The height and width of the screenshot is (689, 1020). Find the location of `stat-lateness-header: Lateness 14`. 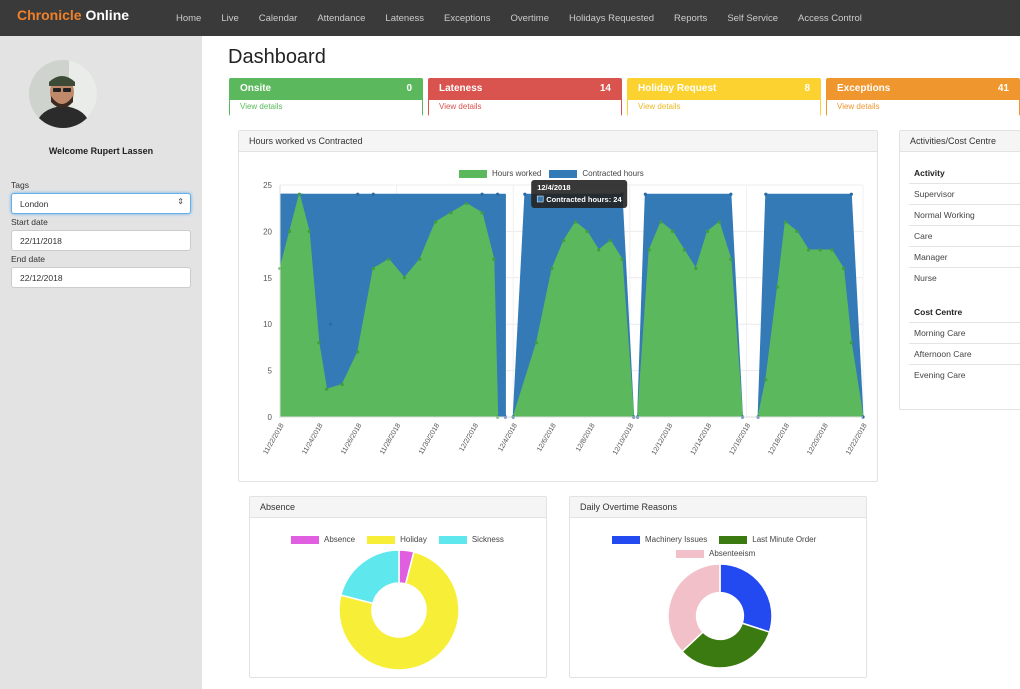

stat-lateness-header: Lateness 14 is located at coordinates (525, 89).